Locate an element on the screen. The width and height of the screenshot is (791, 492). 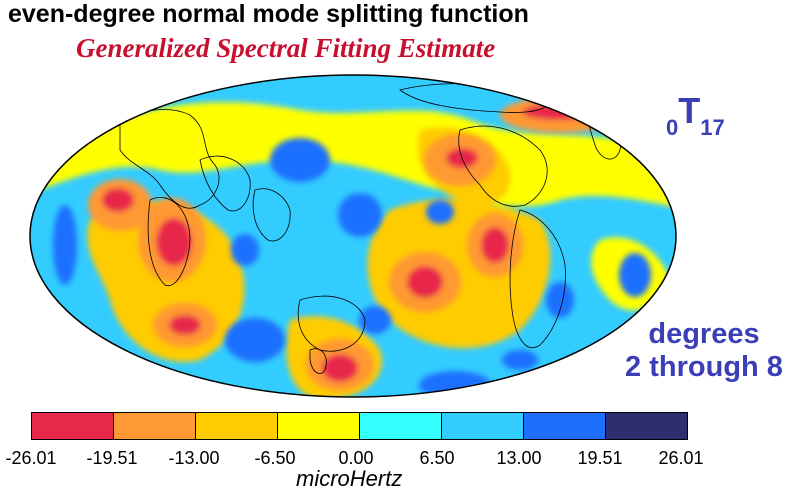
colorbar-tick: 6.50 is located at coordinates (437, 458).